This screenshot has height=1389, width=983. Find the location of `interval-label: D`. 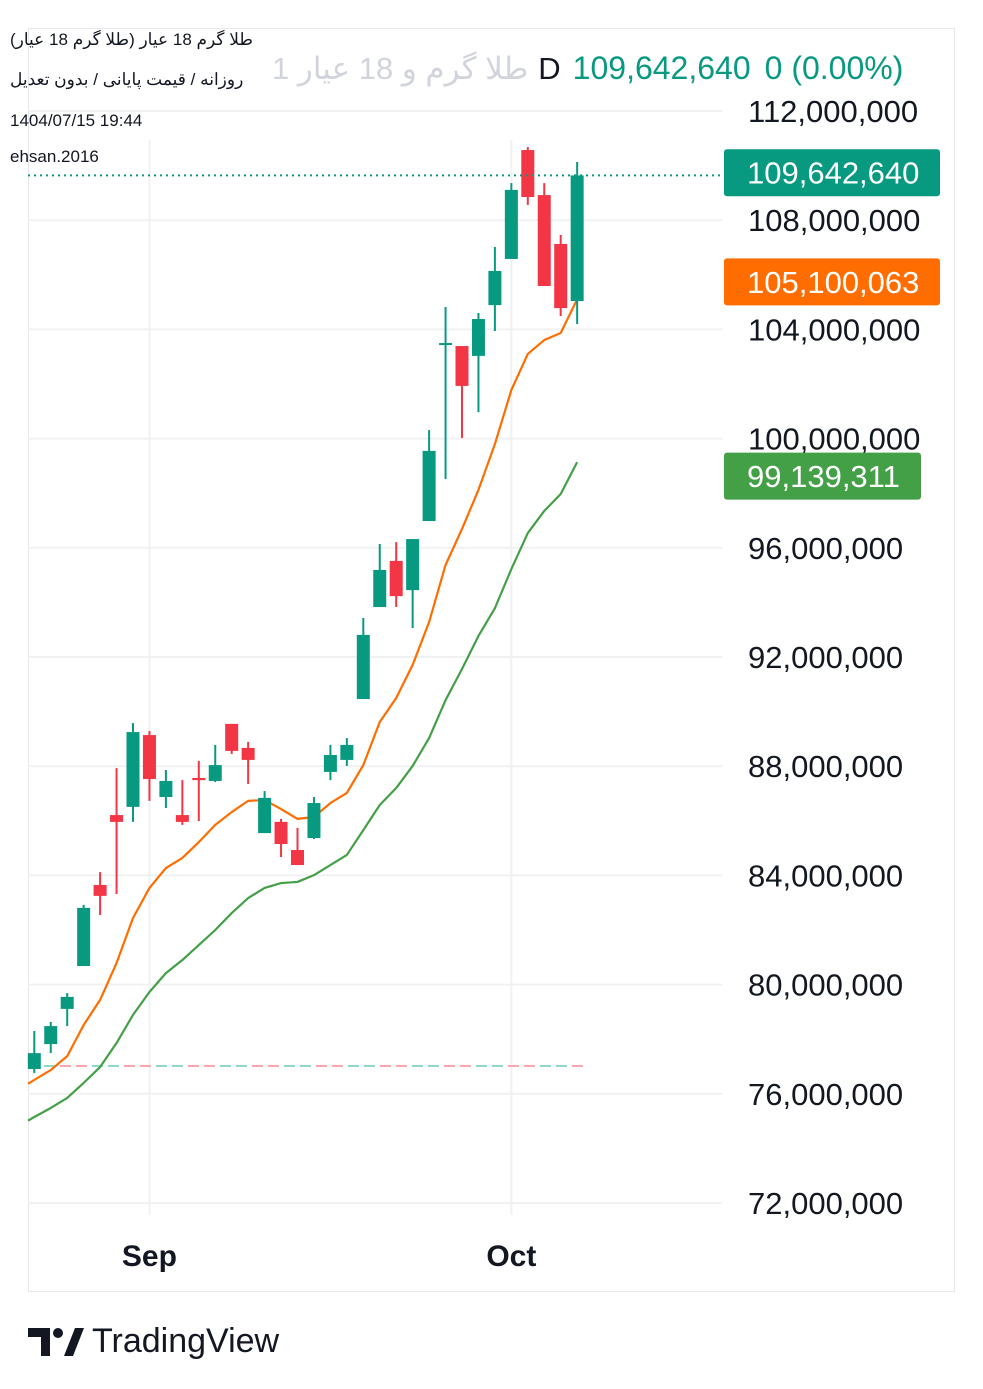

interval-label: D is located at coordinates (549, 68).